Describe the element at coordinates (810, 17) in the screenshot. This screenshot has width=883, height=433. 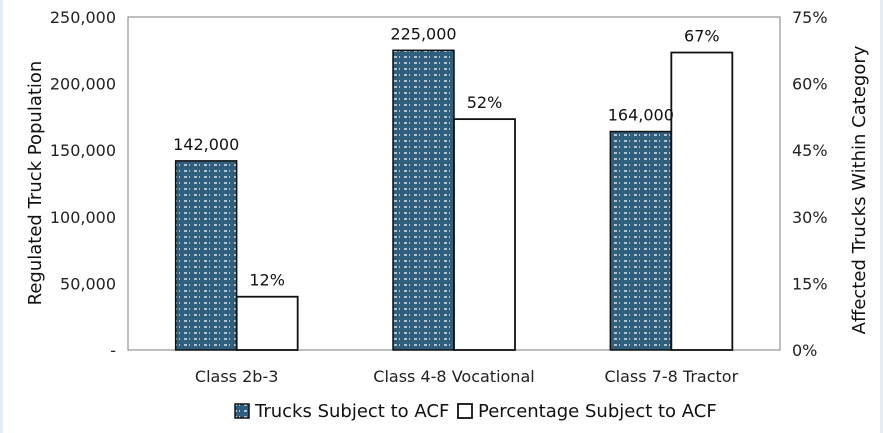
I see `y2-tick-label: 75%` at that location.